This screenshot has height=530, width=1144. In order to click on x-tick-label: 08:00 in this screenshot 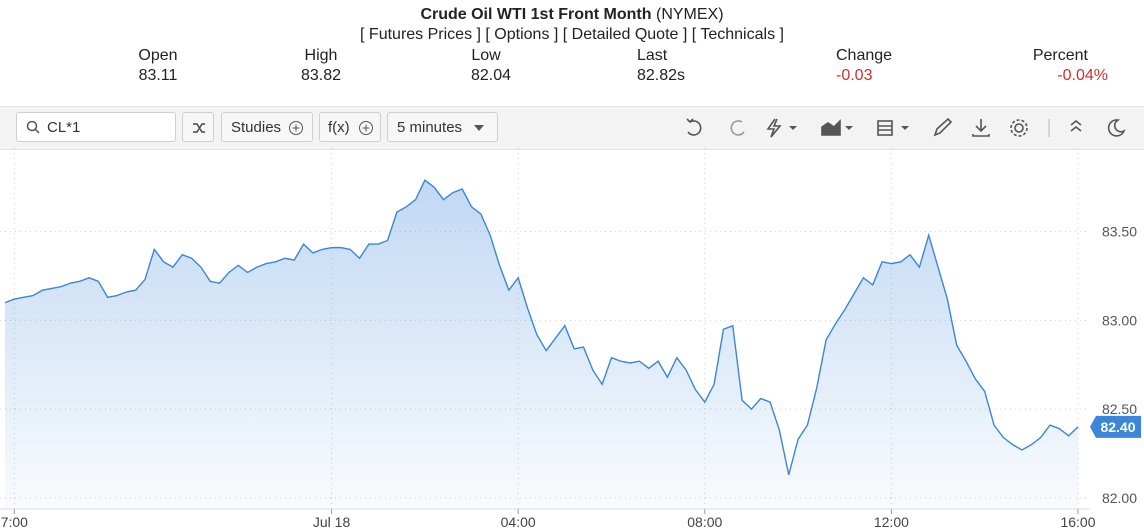, I will do `click(704, 522)`.